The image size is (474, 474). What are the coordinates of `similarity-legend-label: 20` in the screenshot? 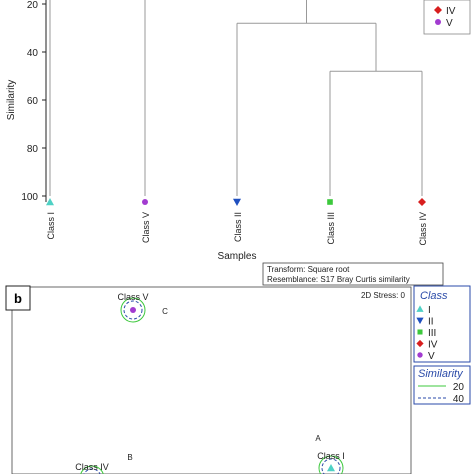 It's located at (459, 387).